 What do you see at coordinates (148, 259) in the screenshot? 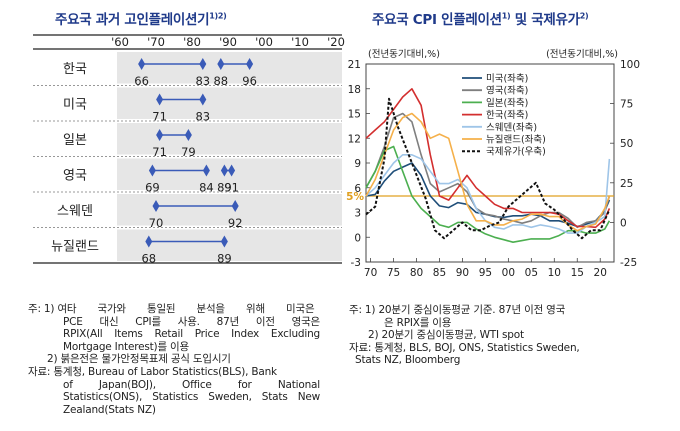
I see `year-label: 68` at bounding box center [148, 259].